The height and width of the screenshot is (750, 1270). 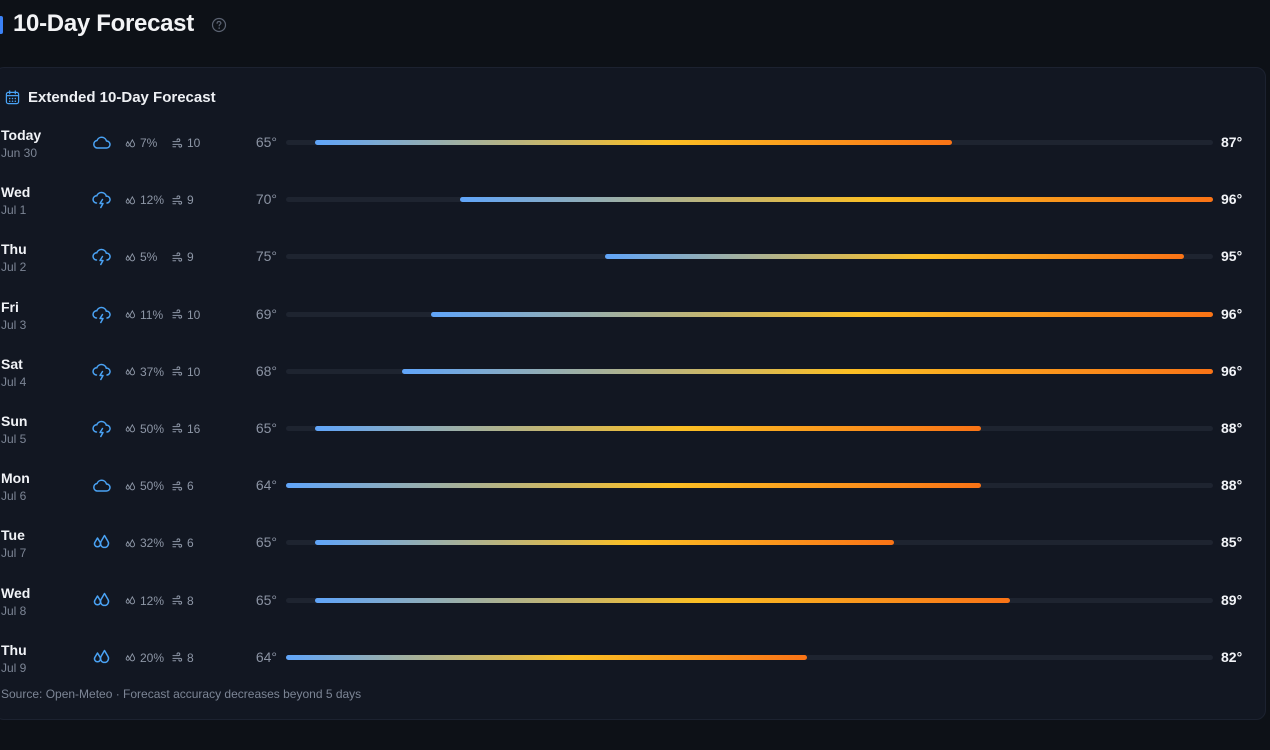 I want to click on day-date: Jul 6, so click(x=14, y=496).